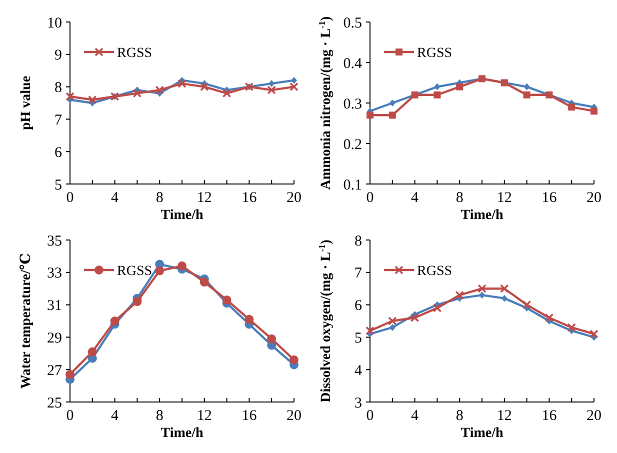 This screenshot has height=453, width=617. What do you see at coordinates (54, 274) in the screenshot?
I see `y-tick-label: 33` at bounding box center [54, 274].